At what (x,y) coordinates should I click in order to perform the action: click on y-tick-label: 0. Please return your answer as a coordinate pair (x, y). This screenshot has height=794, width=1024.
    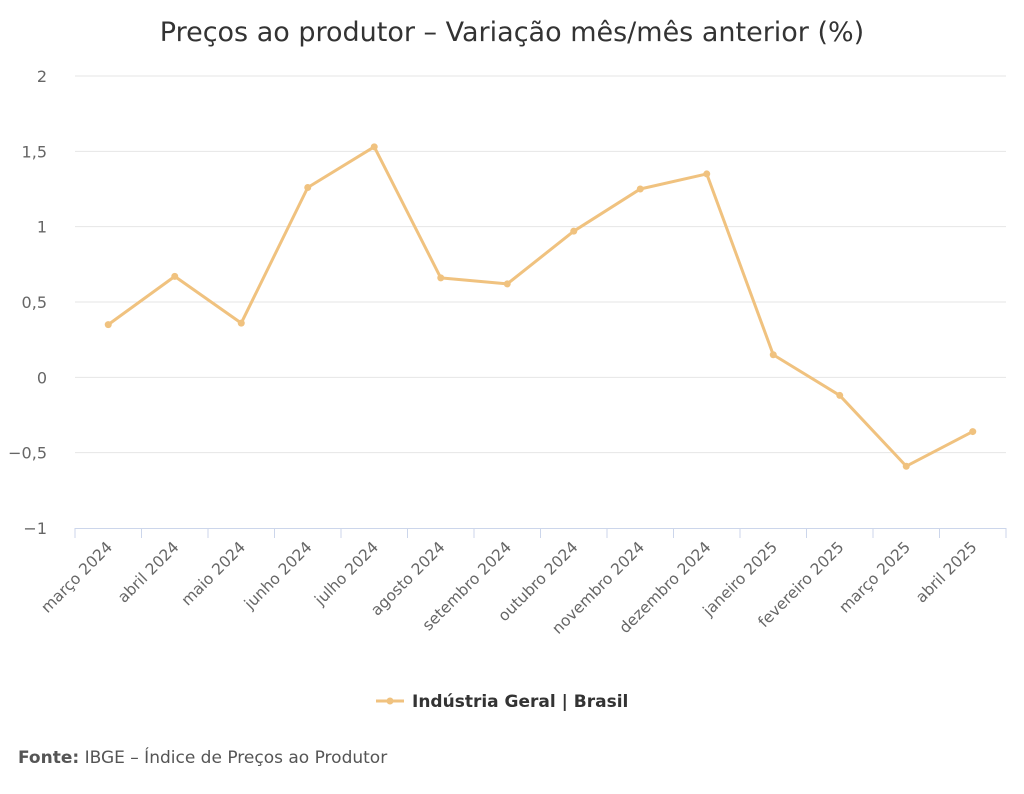
    Looking at the image, I should click on (42, 377).